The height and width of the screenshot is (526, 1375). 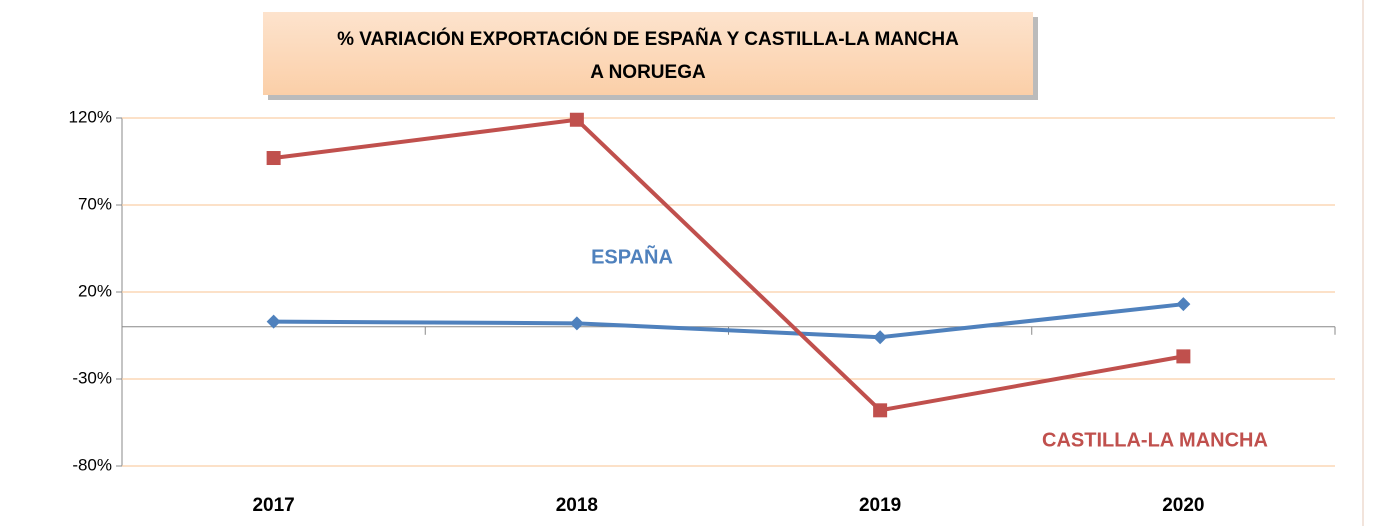 I want to click on series-line, so click(x=728, y=321).